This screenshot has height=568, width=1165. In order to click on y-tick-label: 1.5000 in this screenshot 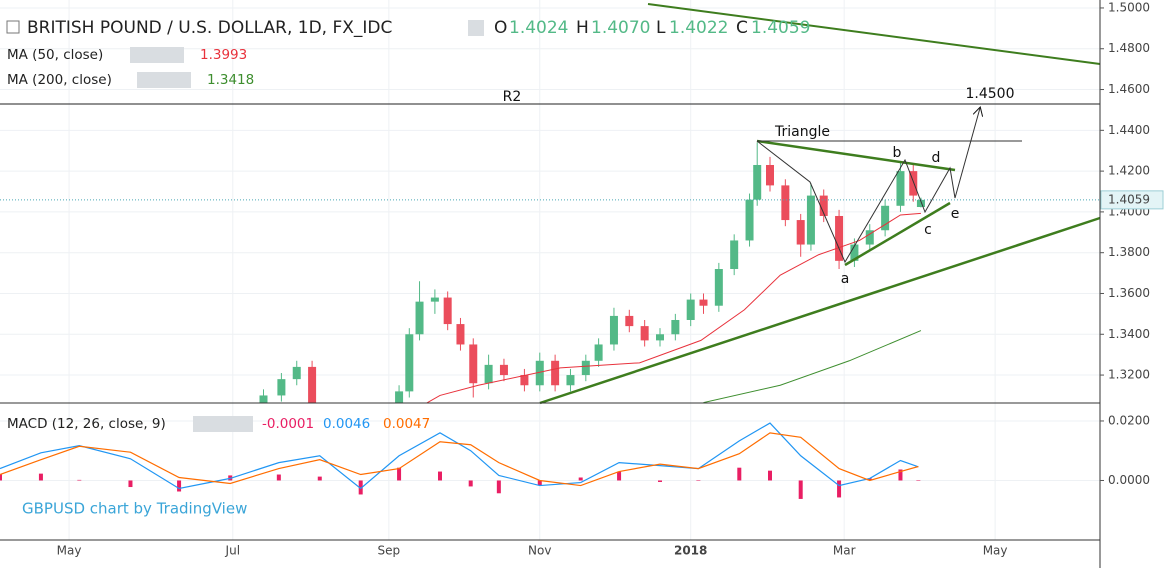, I will do `click(1129, 7)`.